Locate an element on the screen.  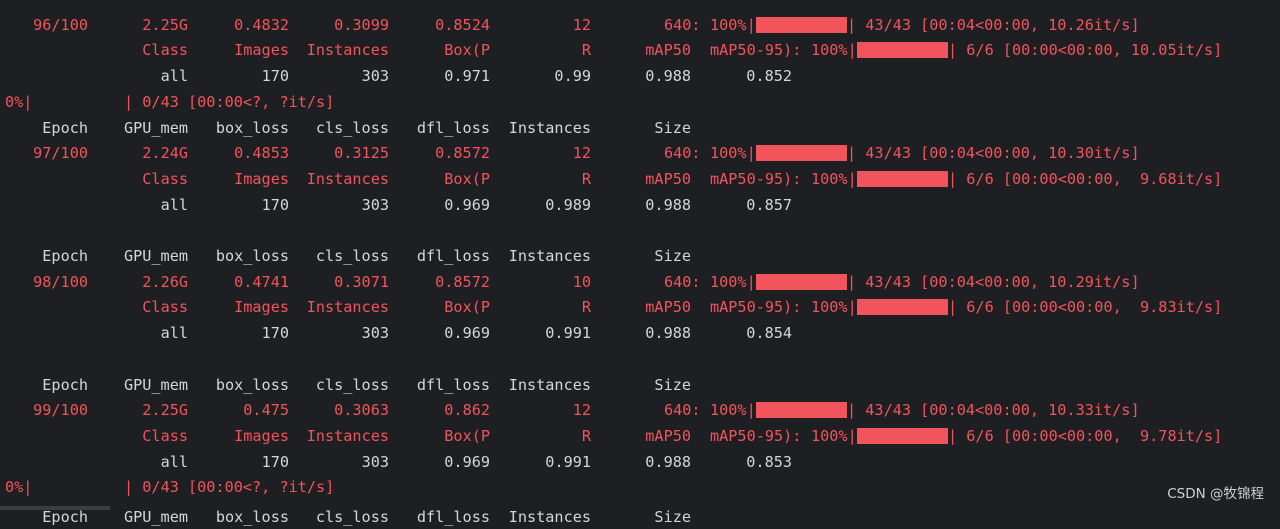
epoch-value: 97/100 is located at coordinates (60, 153).